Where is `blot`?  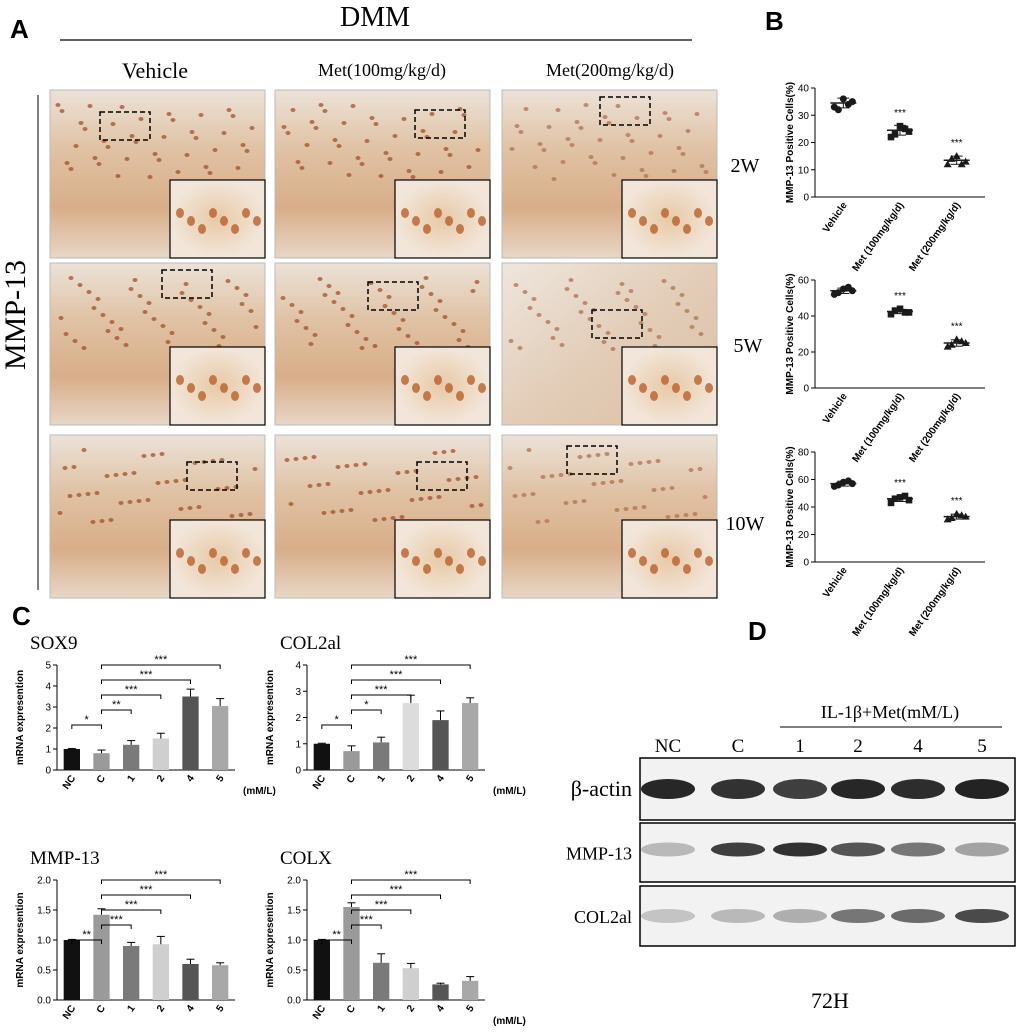 blot is located at coordinates (827, 789).